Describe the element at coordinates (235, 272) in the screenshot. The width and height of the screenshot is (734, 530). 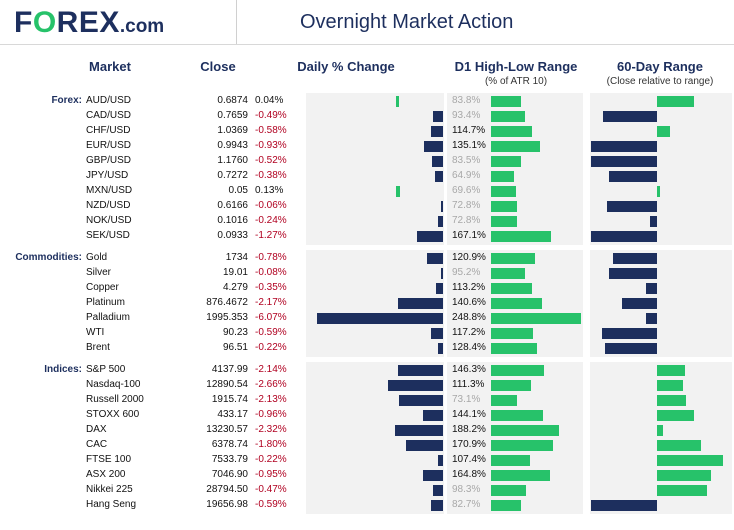
I see `close-value: 19.01` at that location.